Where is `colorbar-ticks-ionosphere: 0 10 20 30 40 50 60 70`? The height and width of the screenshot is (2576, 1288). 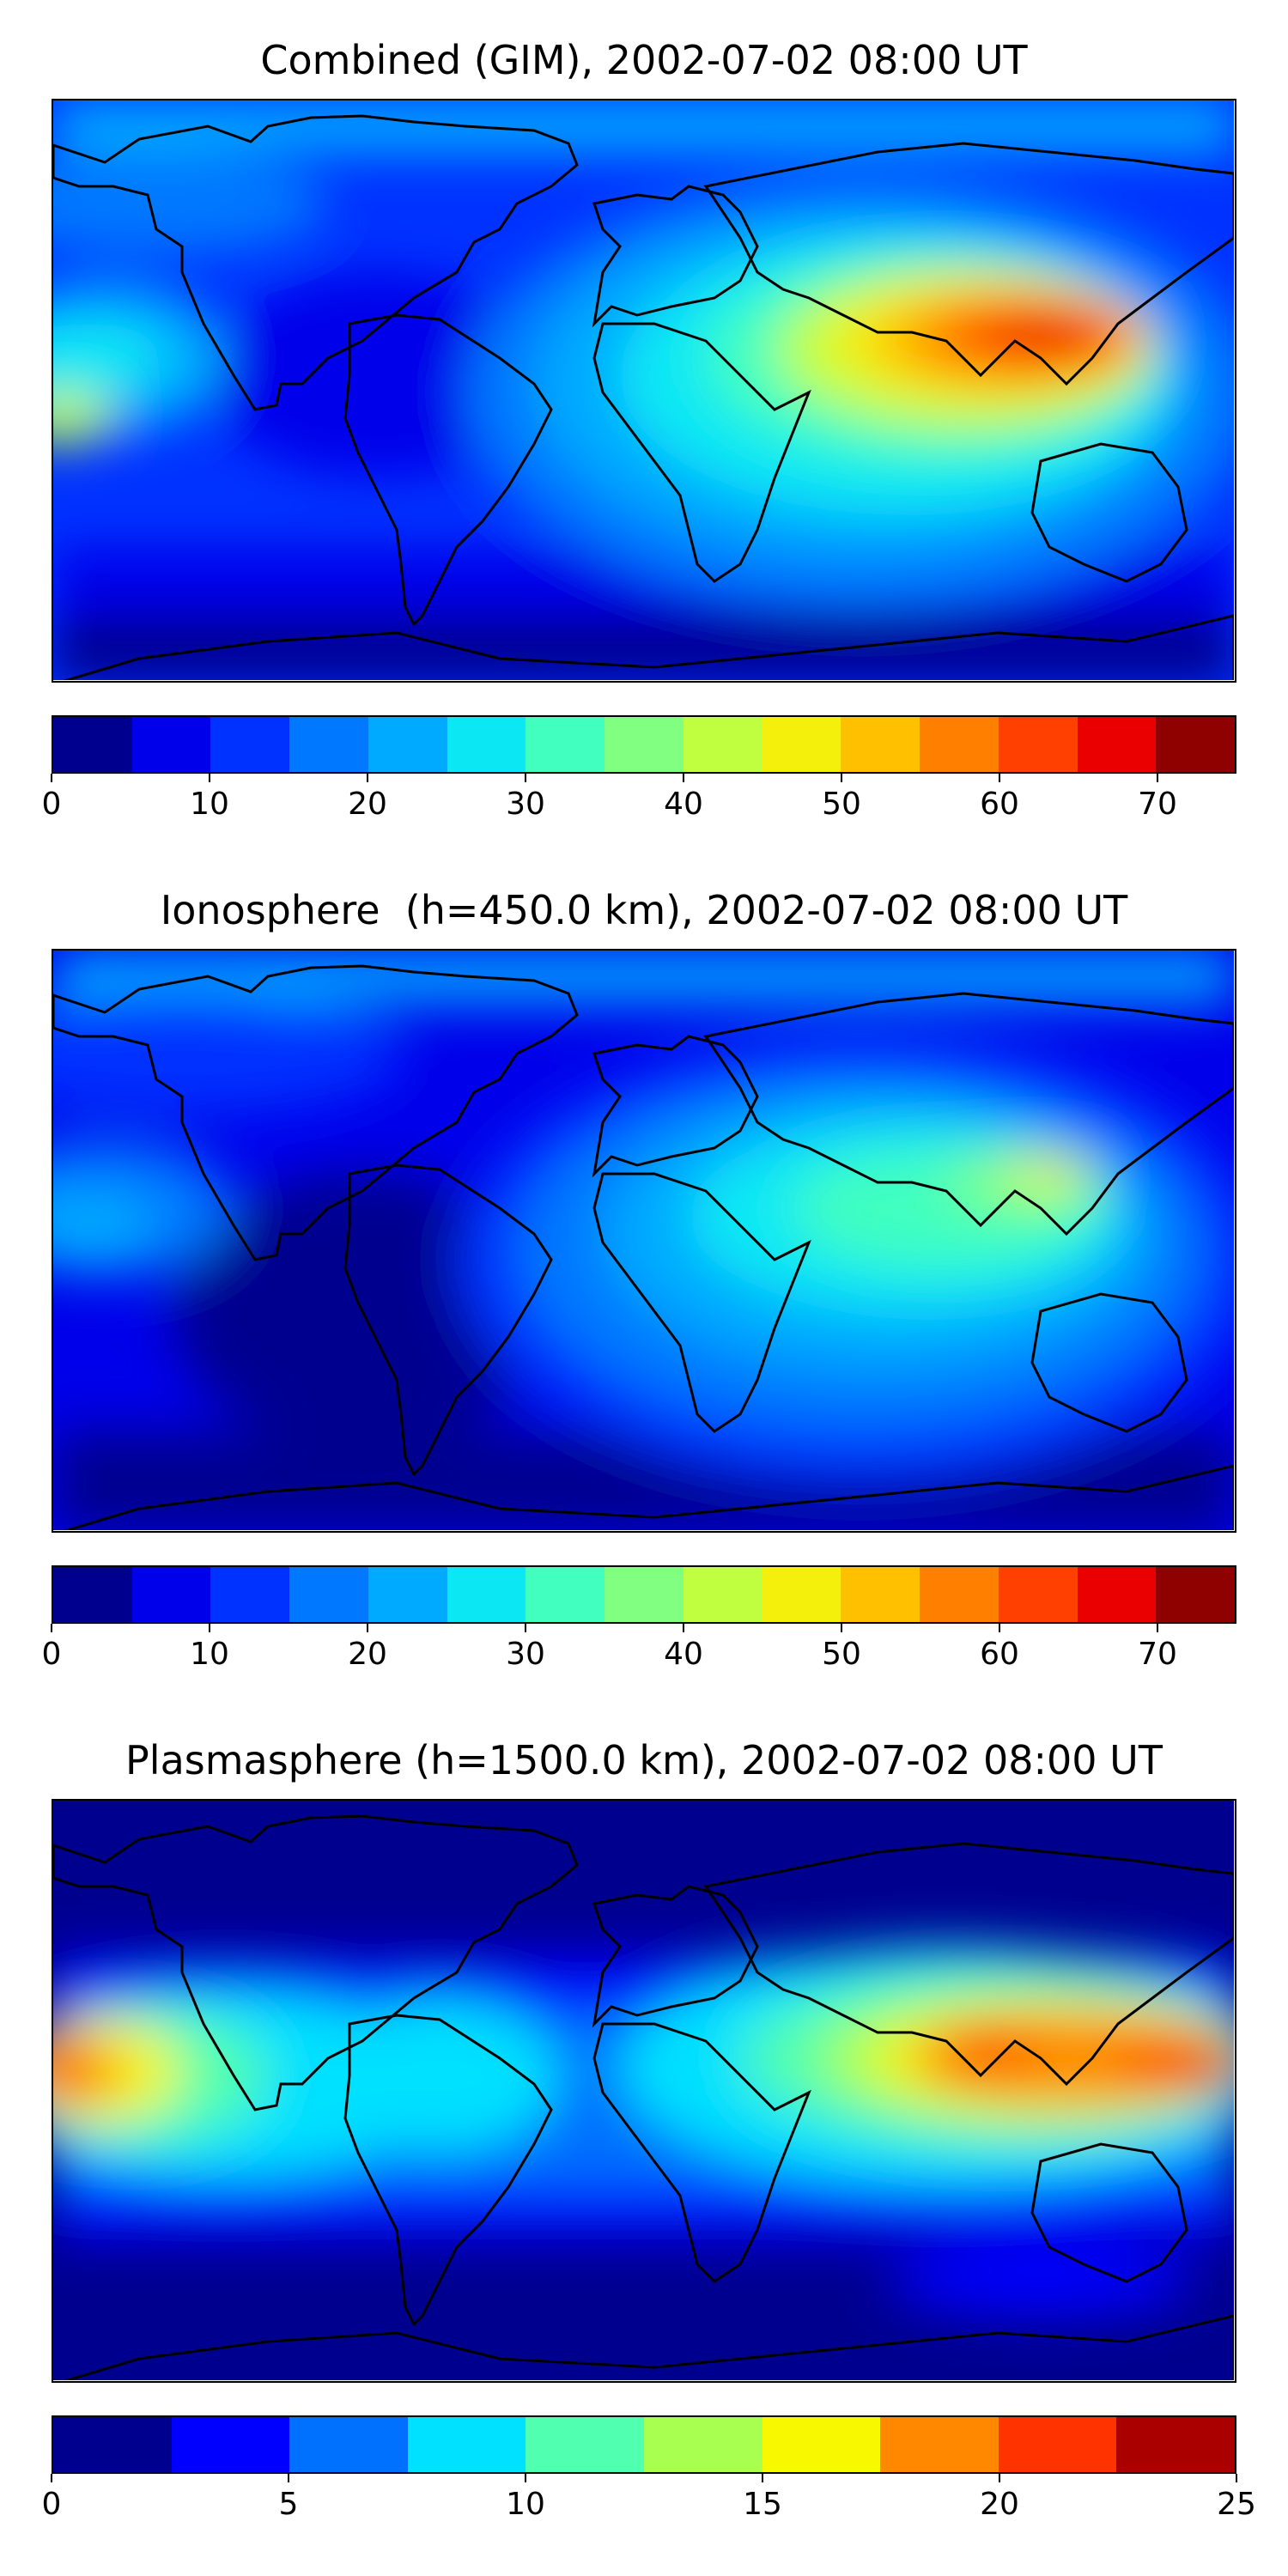
colorbar-ticks-ionosphere: 0 10 20 30 40 50 60 70 is located at coordinates (639, 1649).